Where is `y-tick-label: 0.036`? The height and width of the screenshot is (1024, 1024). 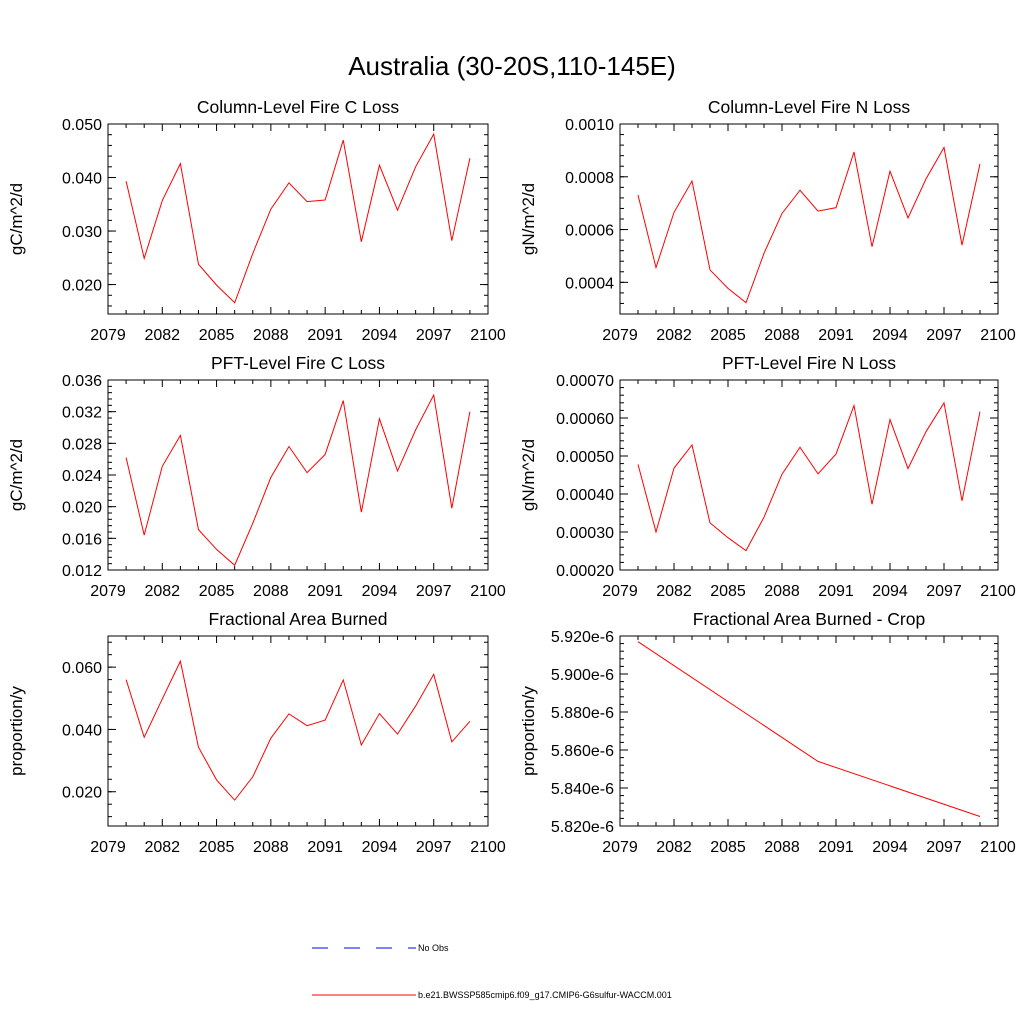
y-tick-label: 0.036 is located at coordinates (82, 381).